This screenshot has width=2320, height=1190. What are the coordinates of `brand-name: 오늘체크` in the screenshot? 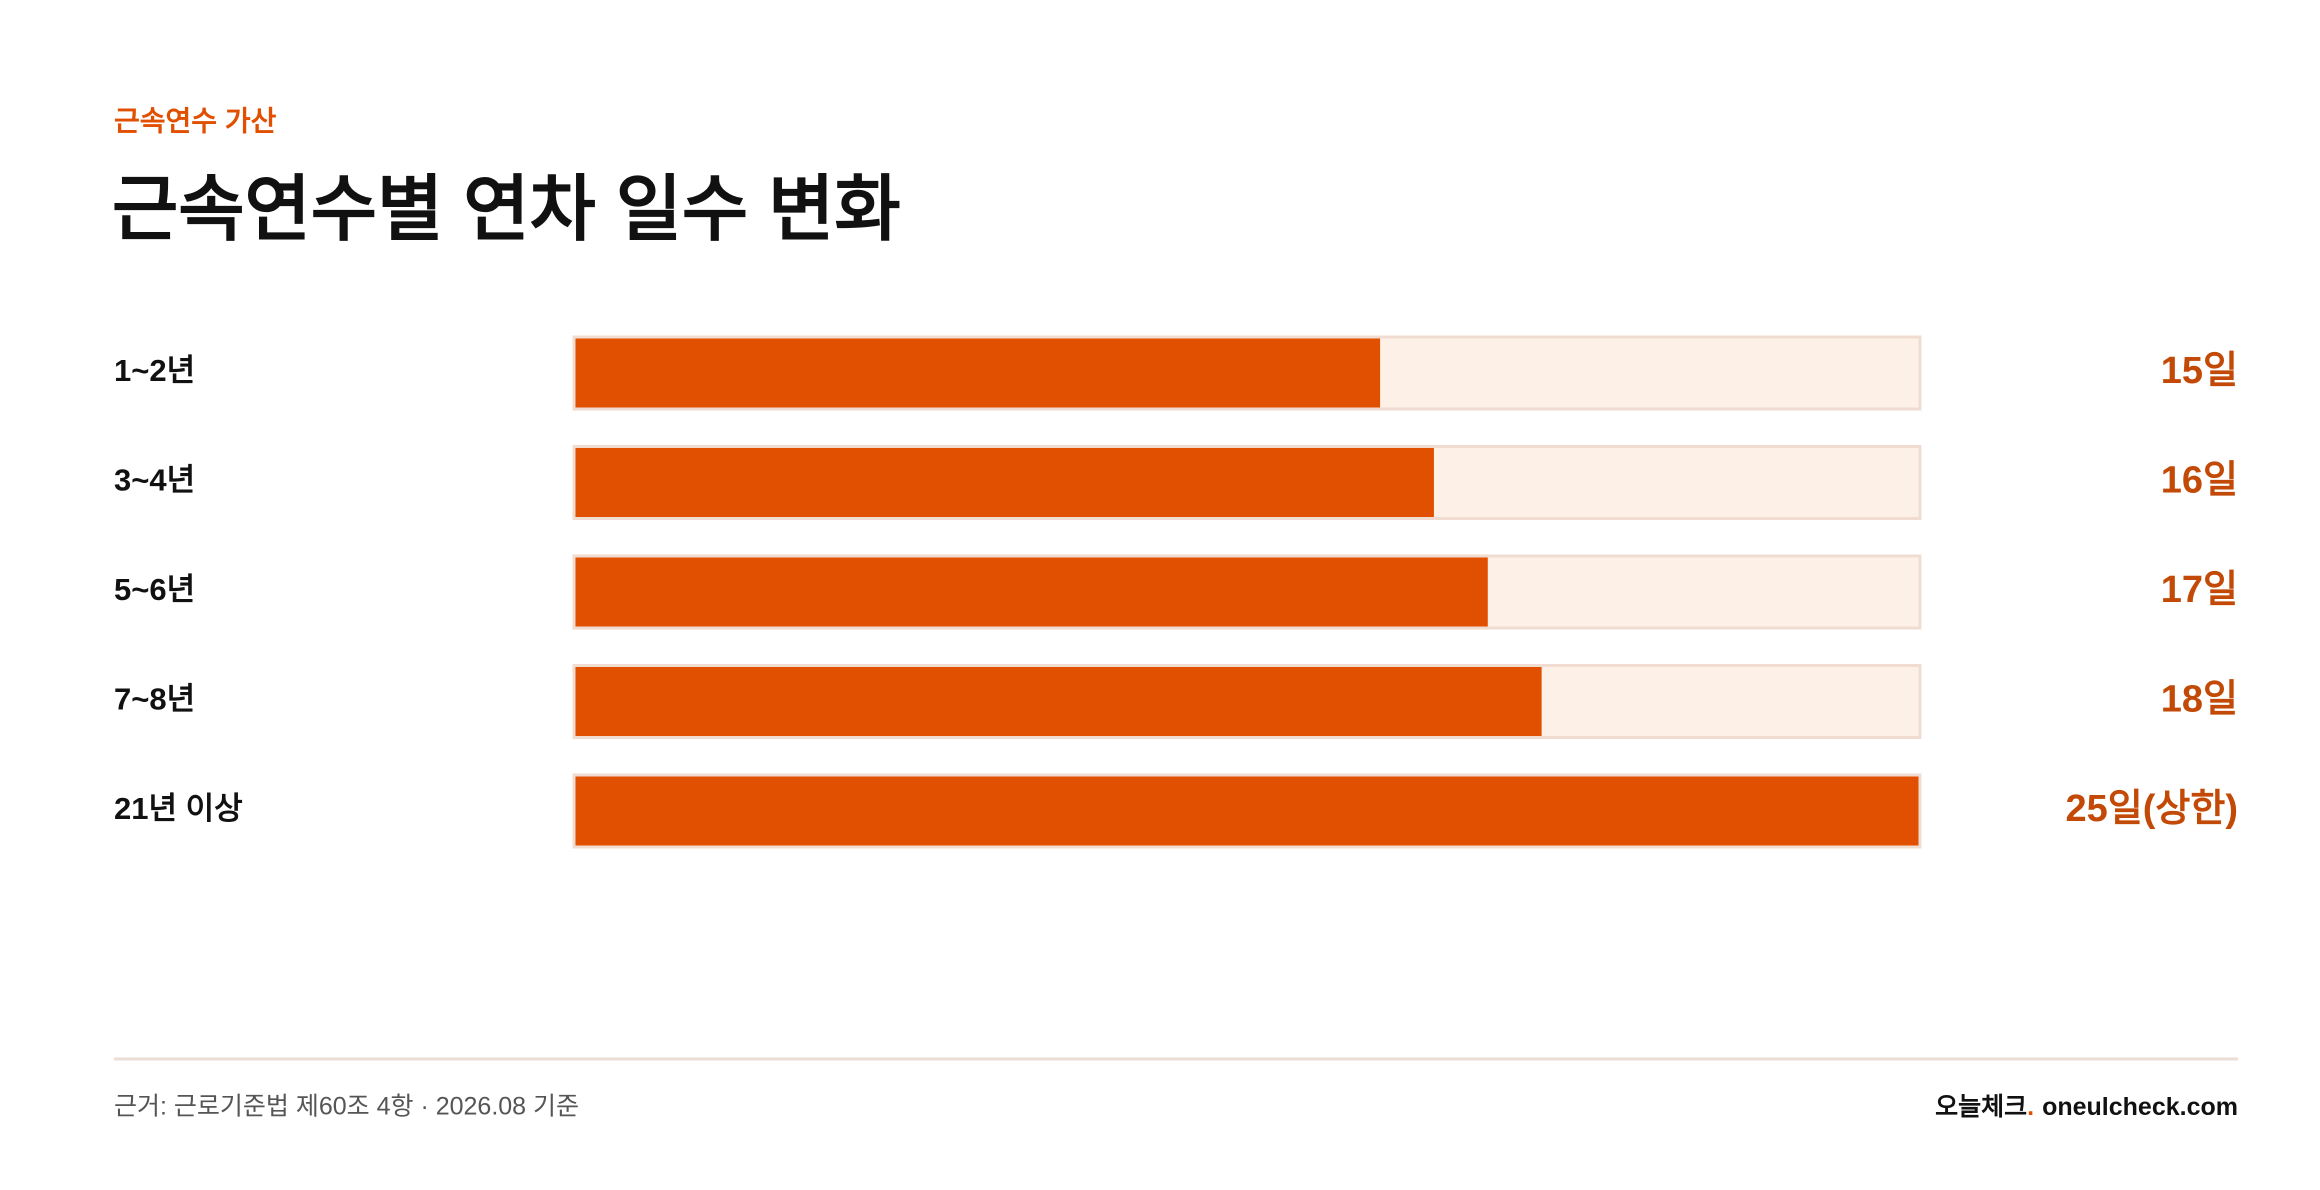 It's located at (1981, 1107).